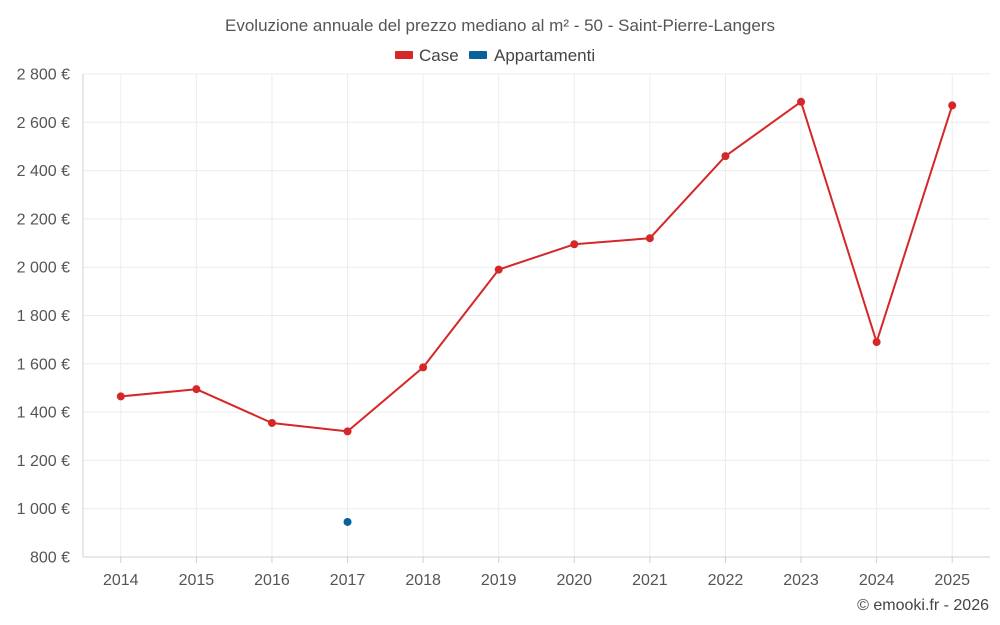  Describe the element at coordinates (272, 580) in the screenshot. I see `x-tick-label: 2016` at that location.